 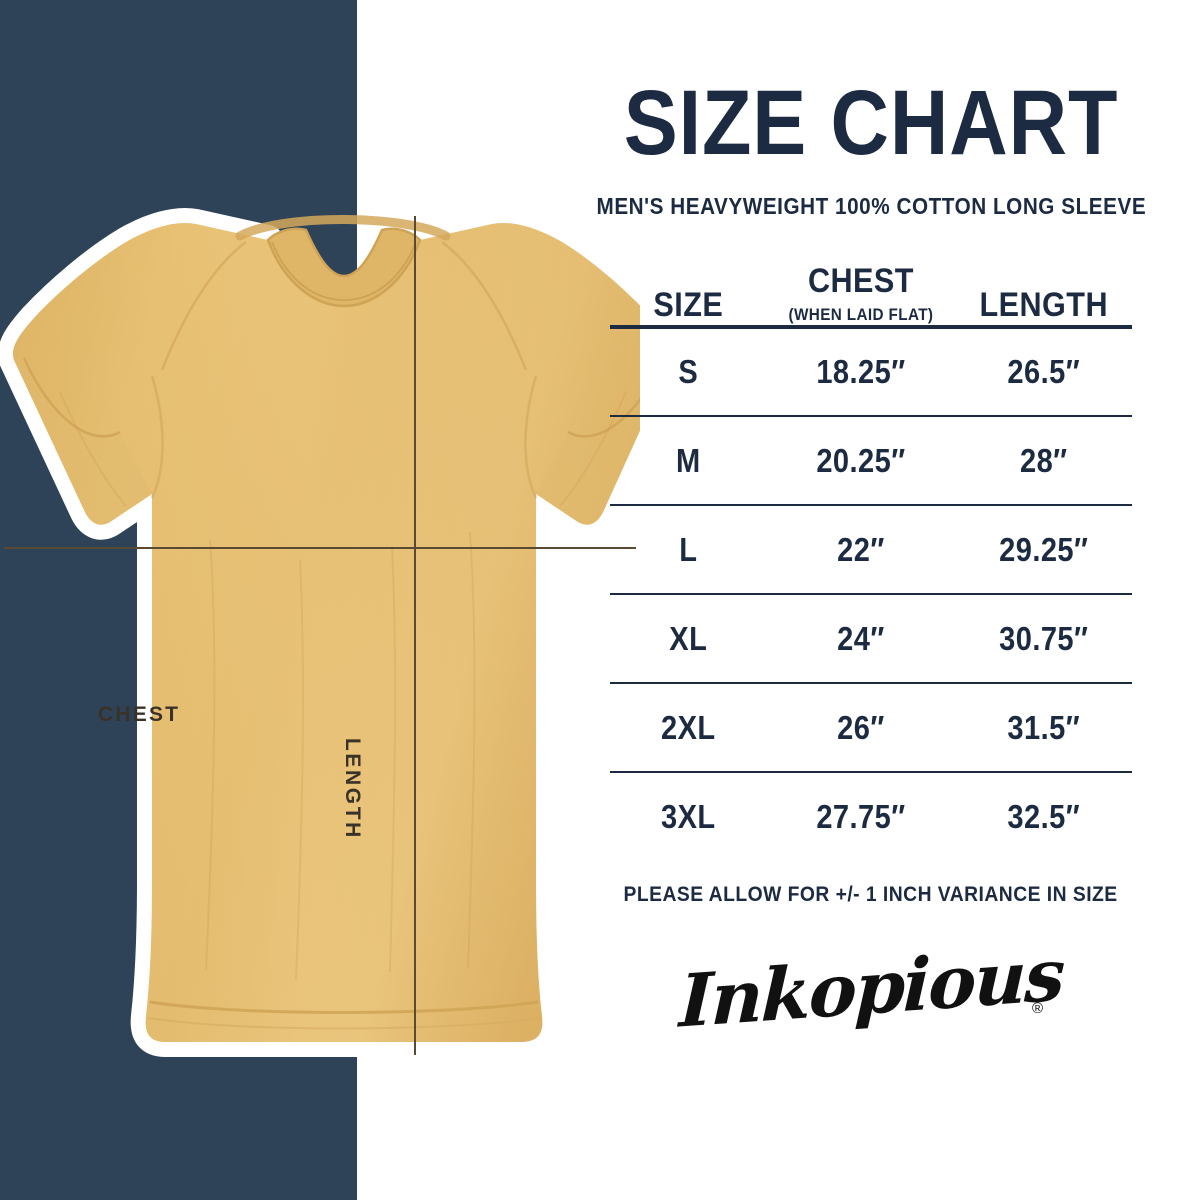 I want to click on cell-length: 26.5″, so click(x=1043, y=372).